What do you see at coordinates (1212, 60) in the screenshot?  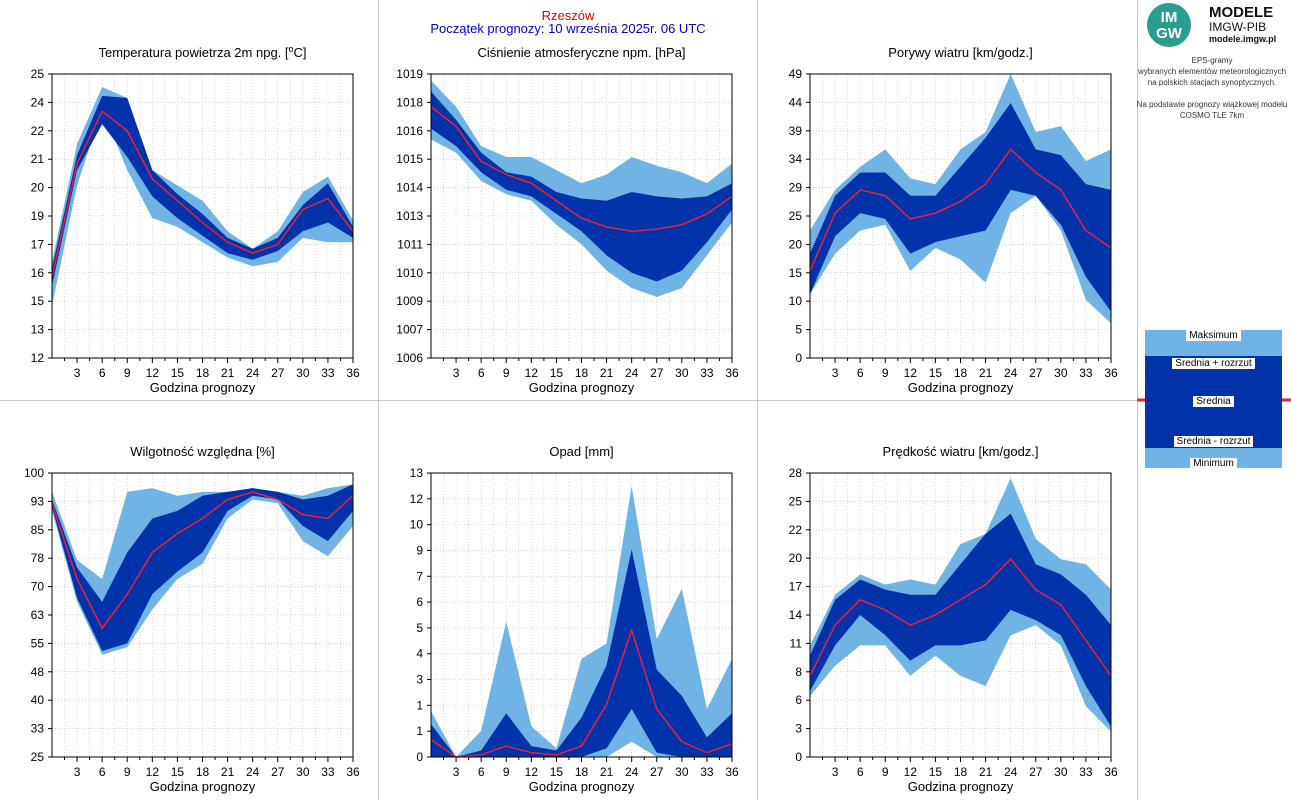 I see `info-line-1: EPS-gramy` at bounding box center [1212, 60].